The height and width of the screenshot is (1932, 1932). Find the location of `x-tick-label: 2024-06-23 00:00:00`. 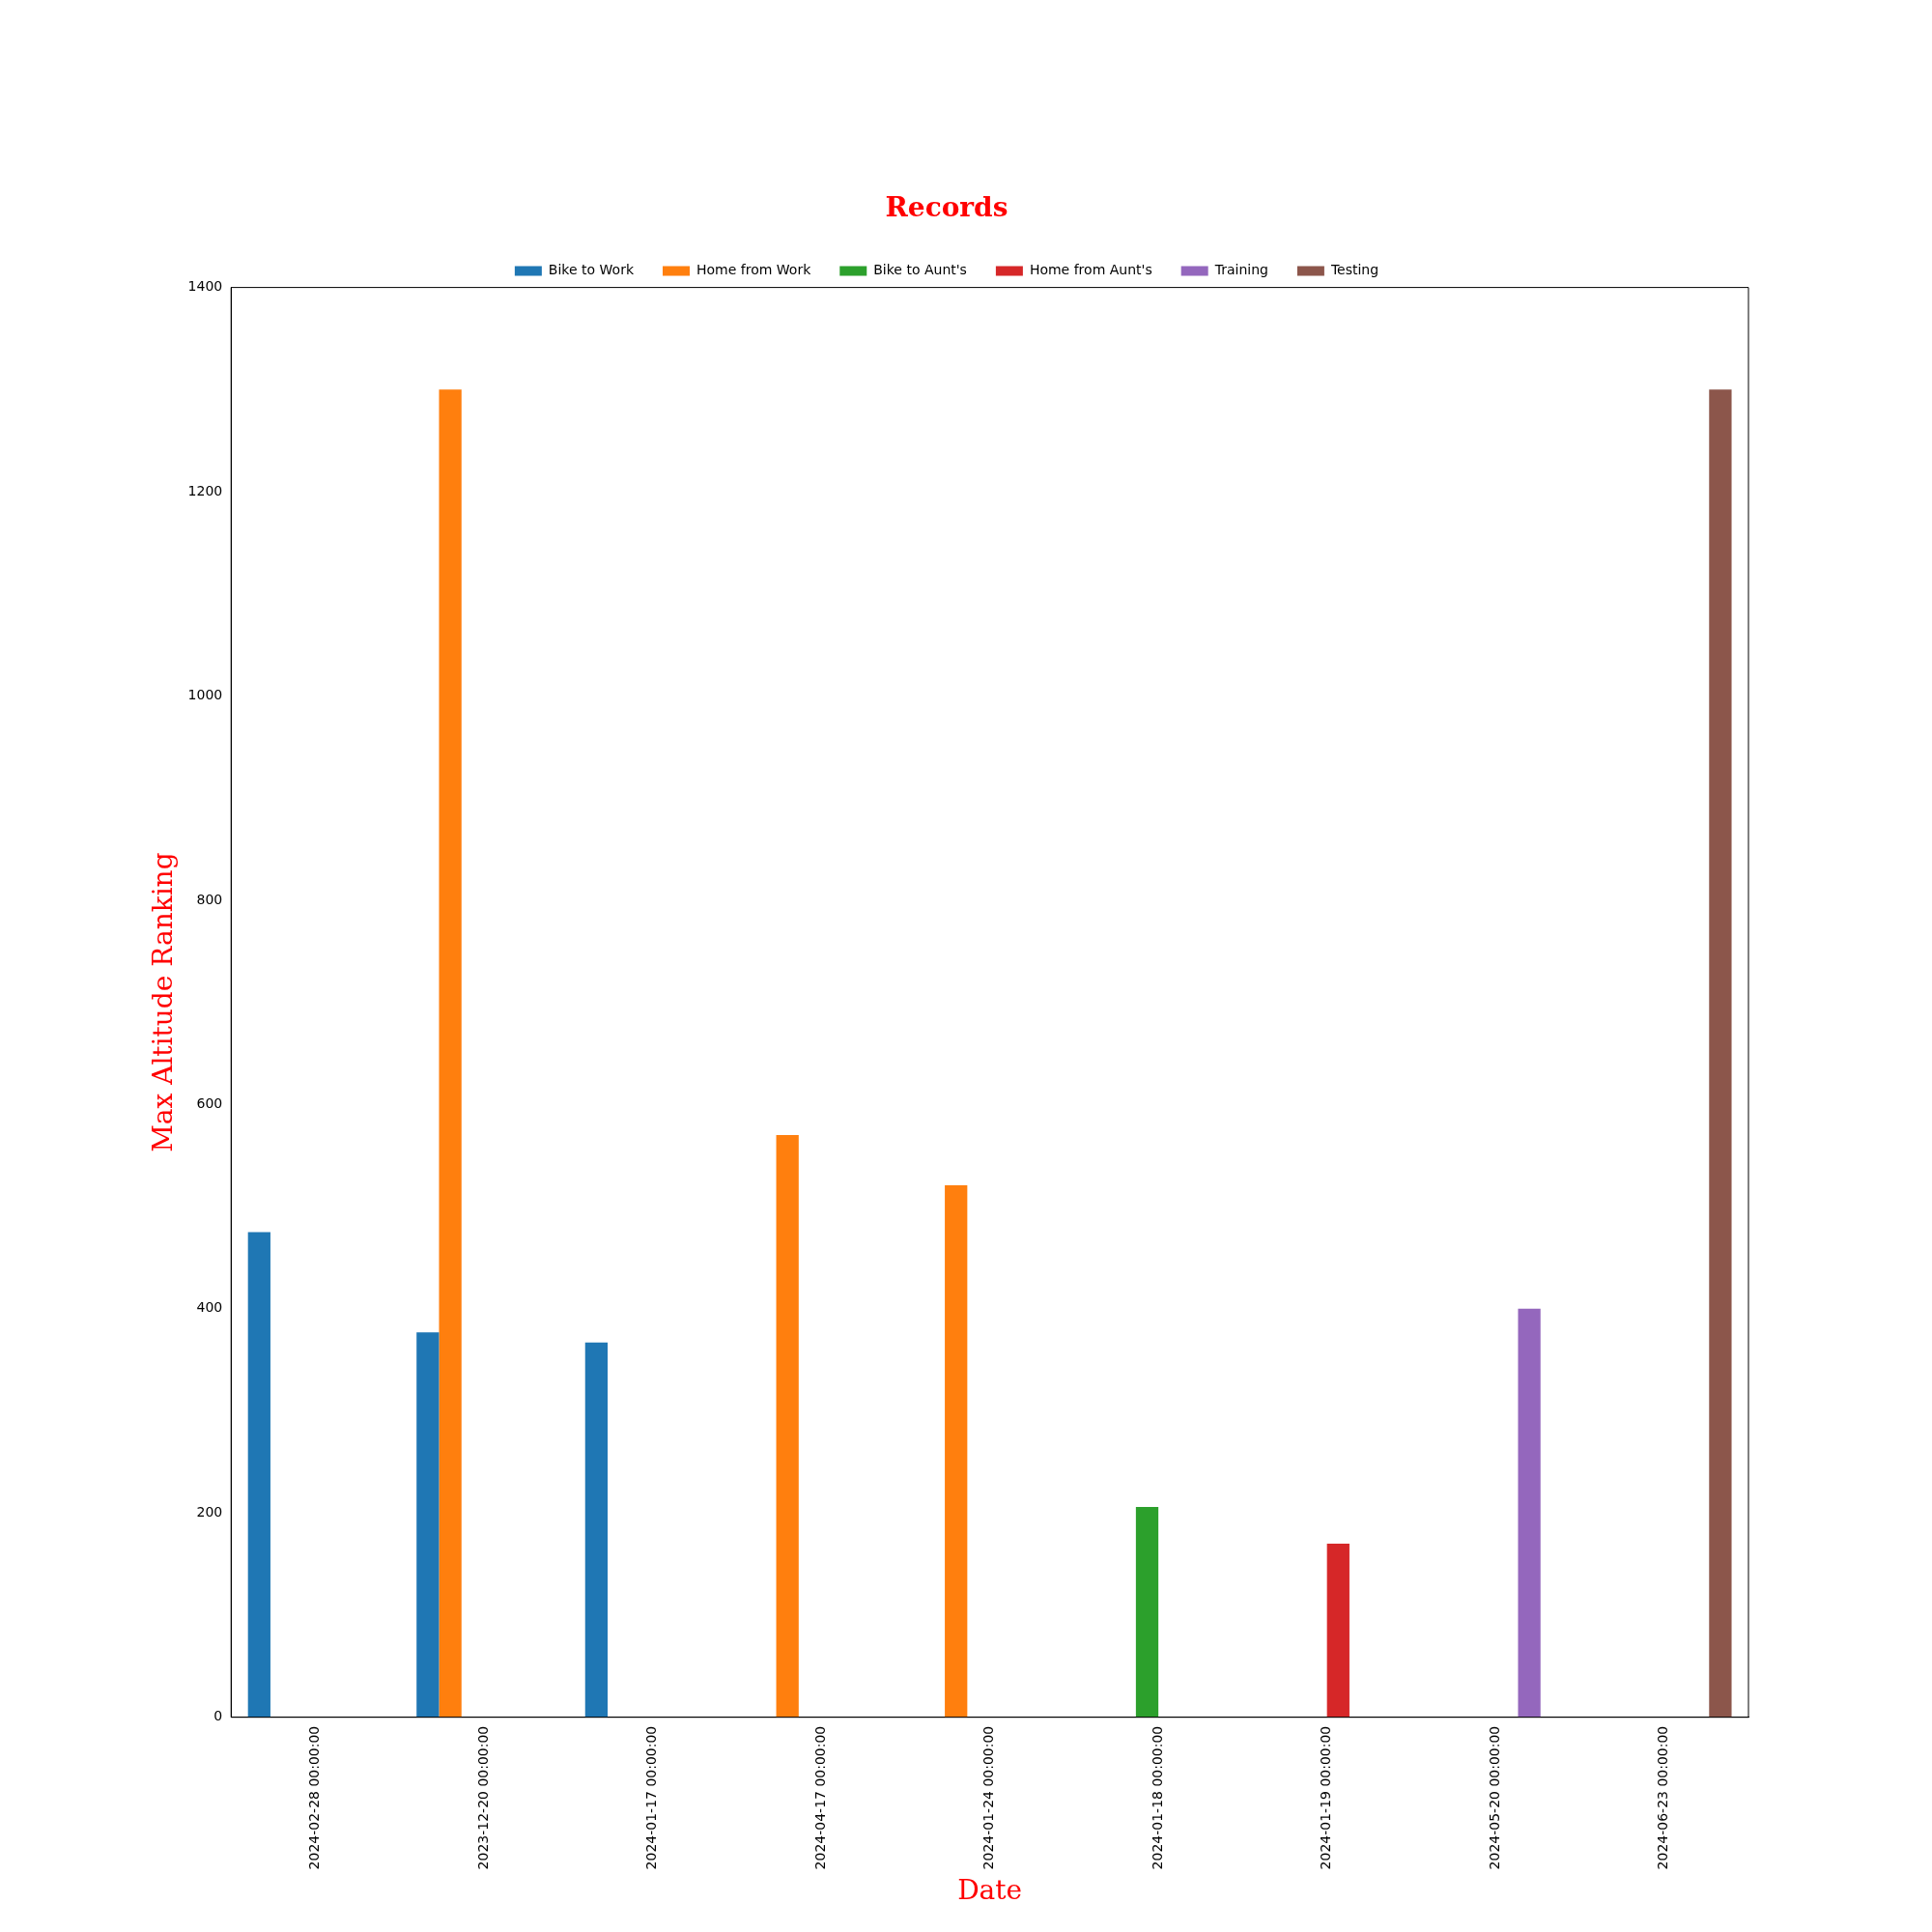

x-tick-label: 2024-06-23 00:00:00 is located at coordinates (1663, 1797).